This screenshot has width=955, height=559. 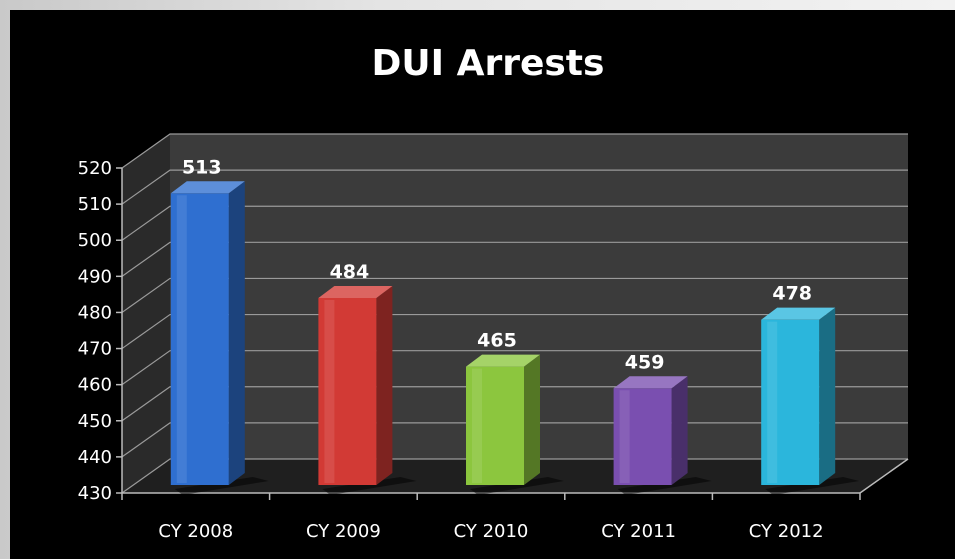 I want to click on x-tick-label: CY 2012, so click(x=786, y=531).